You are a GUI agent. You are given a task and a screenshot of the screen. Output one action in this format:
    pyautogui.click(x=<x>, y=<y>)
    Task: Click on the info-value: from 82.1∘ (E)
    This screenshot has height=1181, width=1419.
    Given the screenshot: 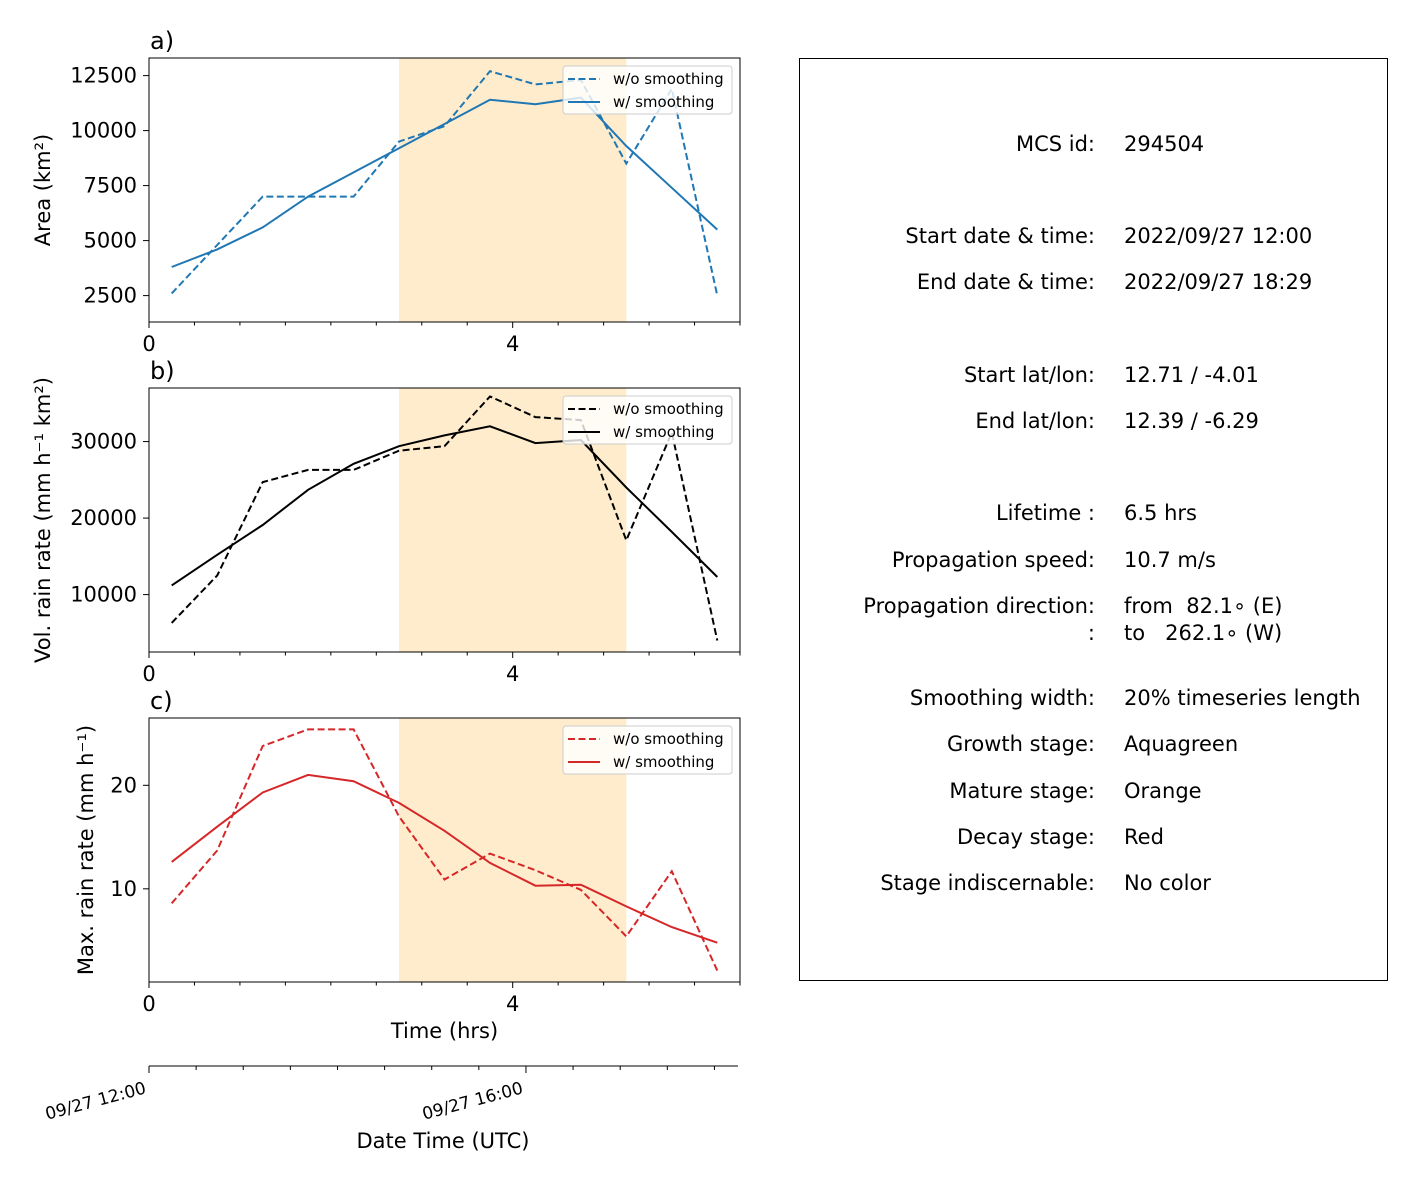 What is the action you would take?
    pyautogui.click(x=1203, y=606)
    